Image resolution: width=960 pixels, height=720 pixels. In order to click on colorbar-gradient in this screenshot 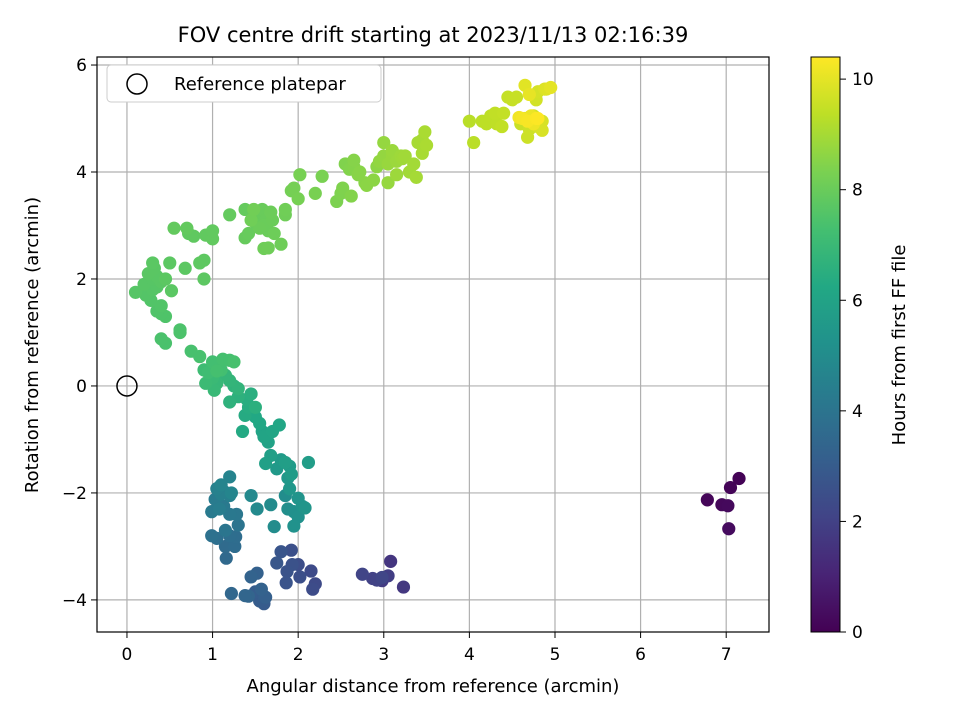, I will do `click(825, 344)`.